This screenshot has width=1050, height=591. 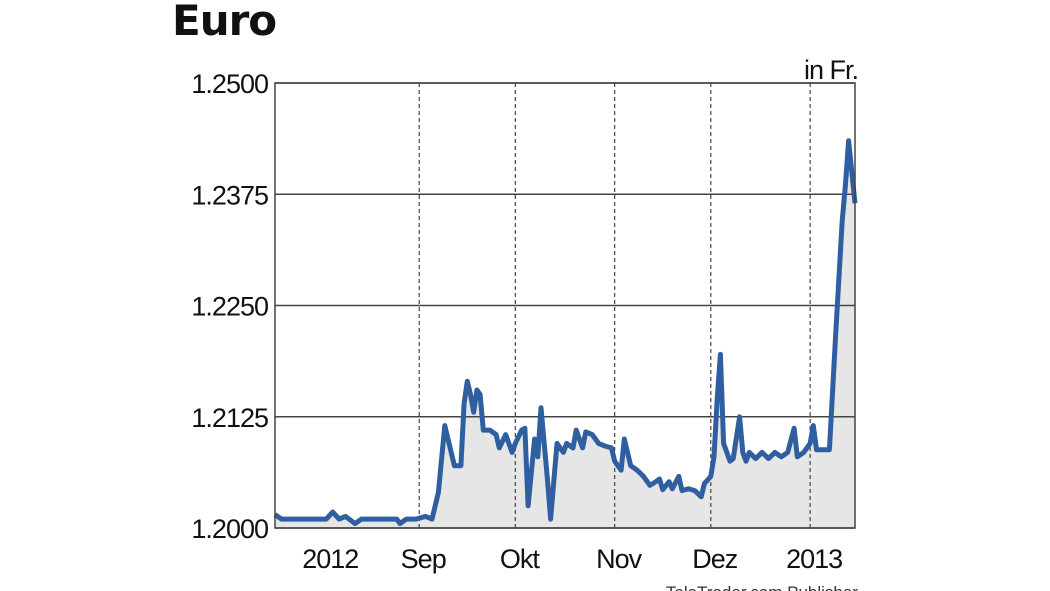 I want to click on chart-title: Euro, so click(x=224, y=22).